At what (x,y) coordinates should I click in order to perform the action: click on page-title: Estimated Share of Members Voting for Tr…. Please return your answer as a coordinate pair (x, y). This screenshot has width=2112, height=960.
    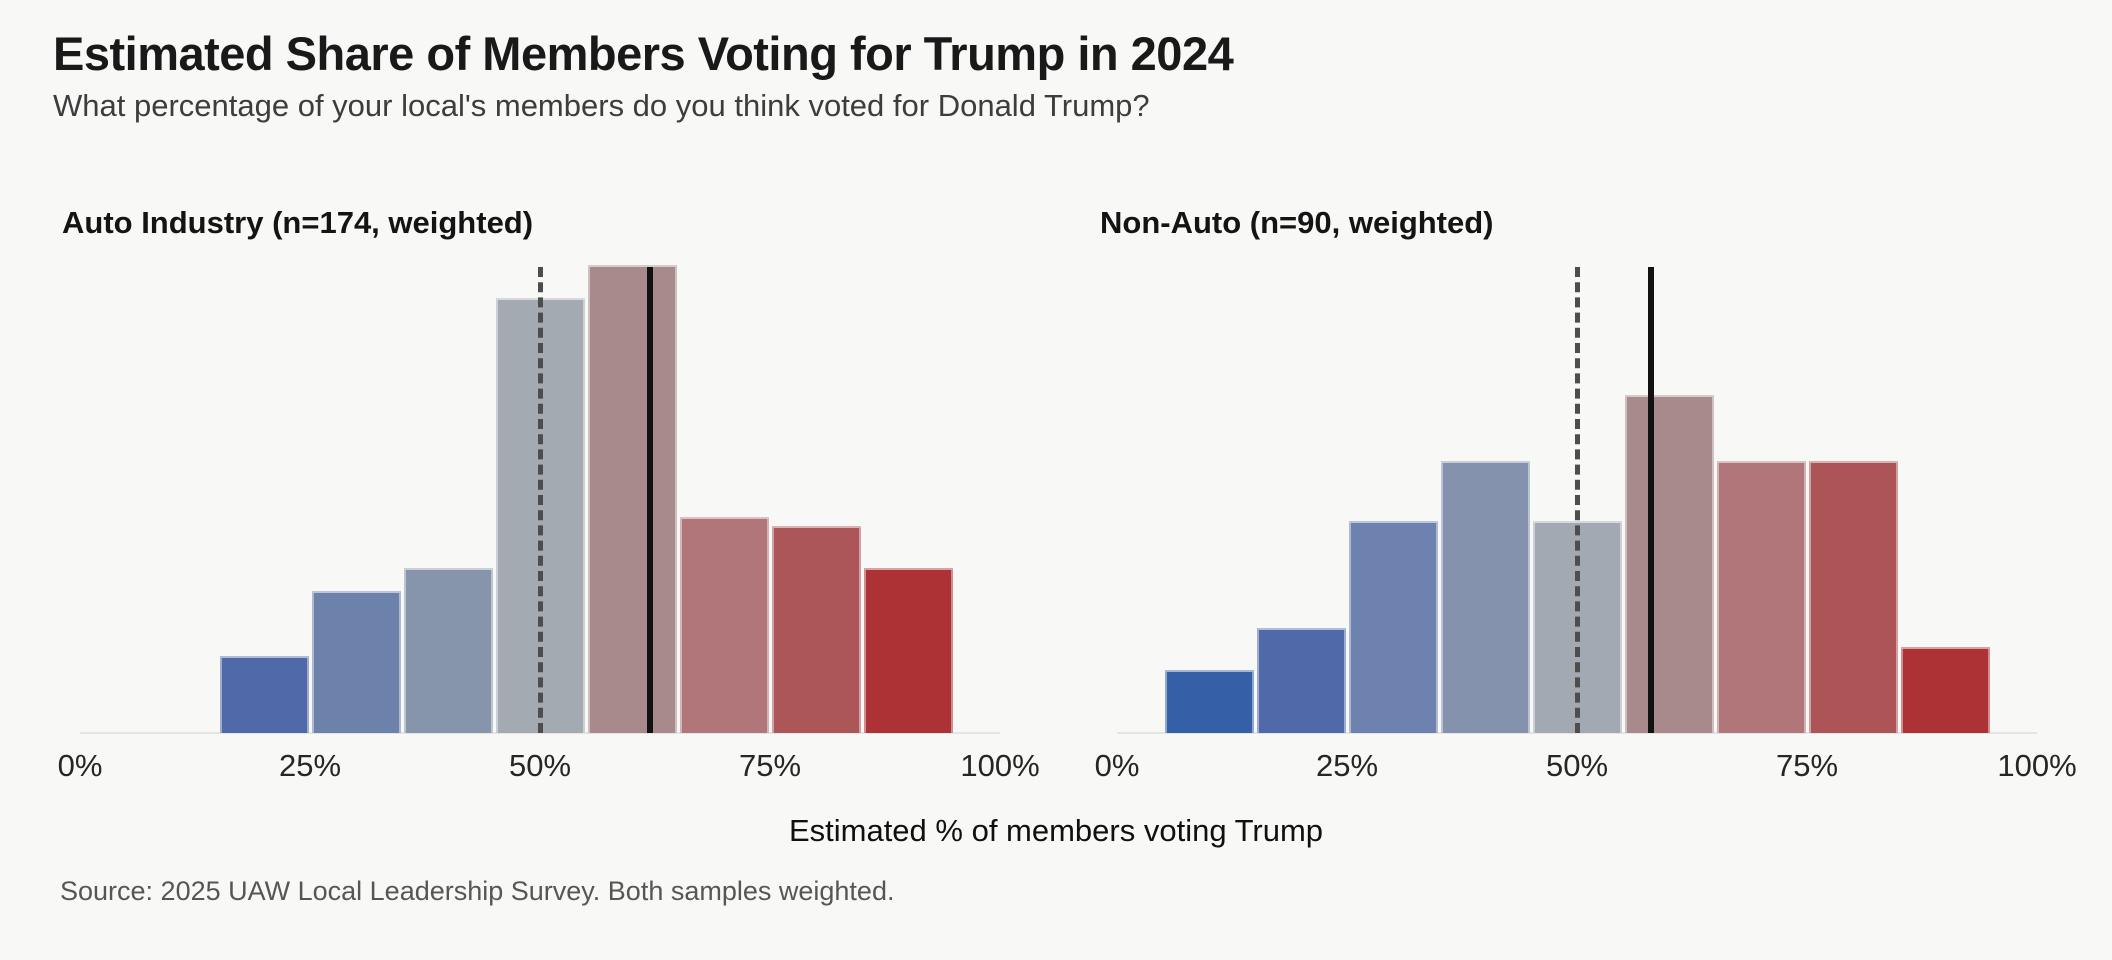
    Looking at the image, I should click on (643, 53).